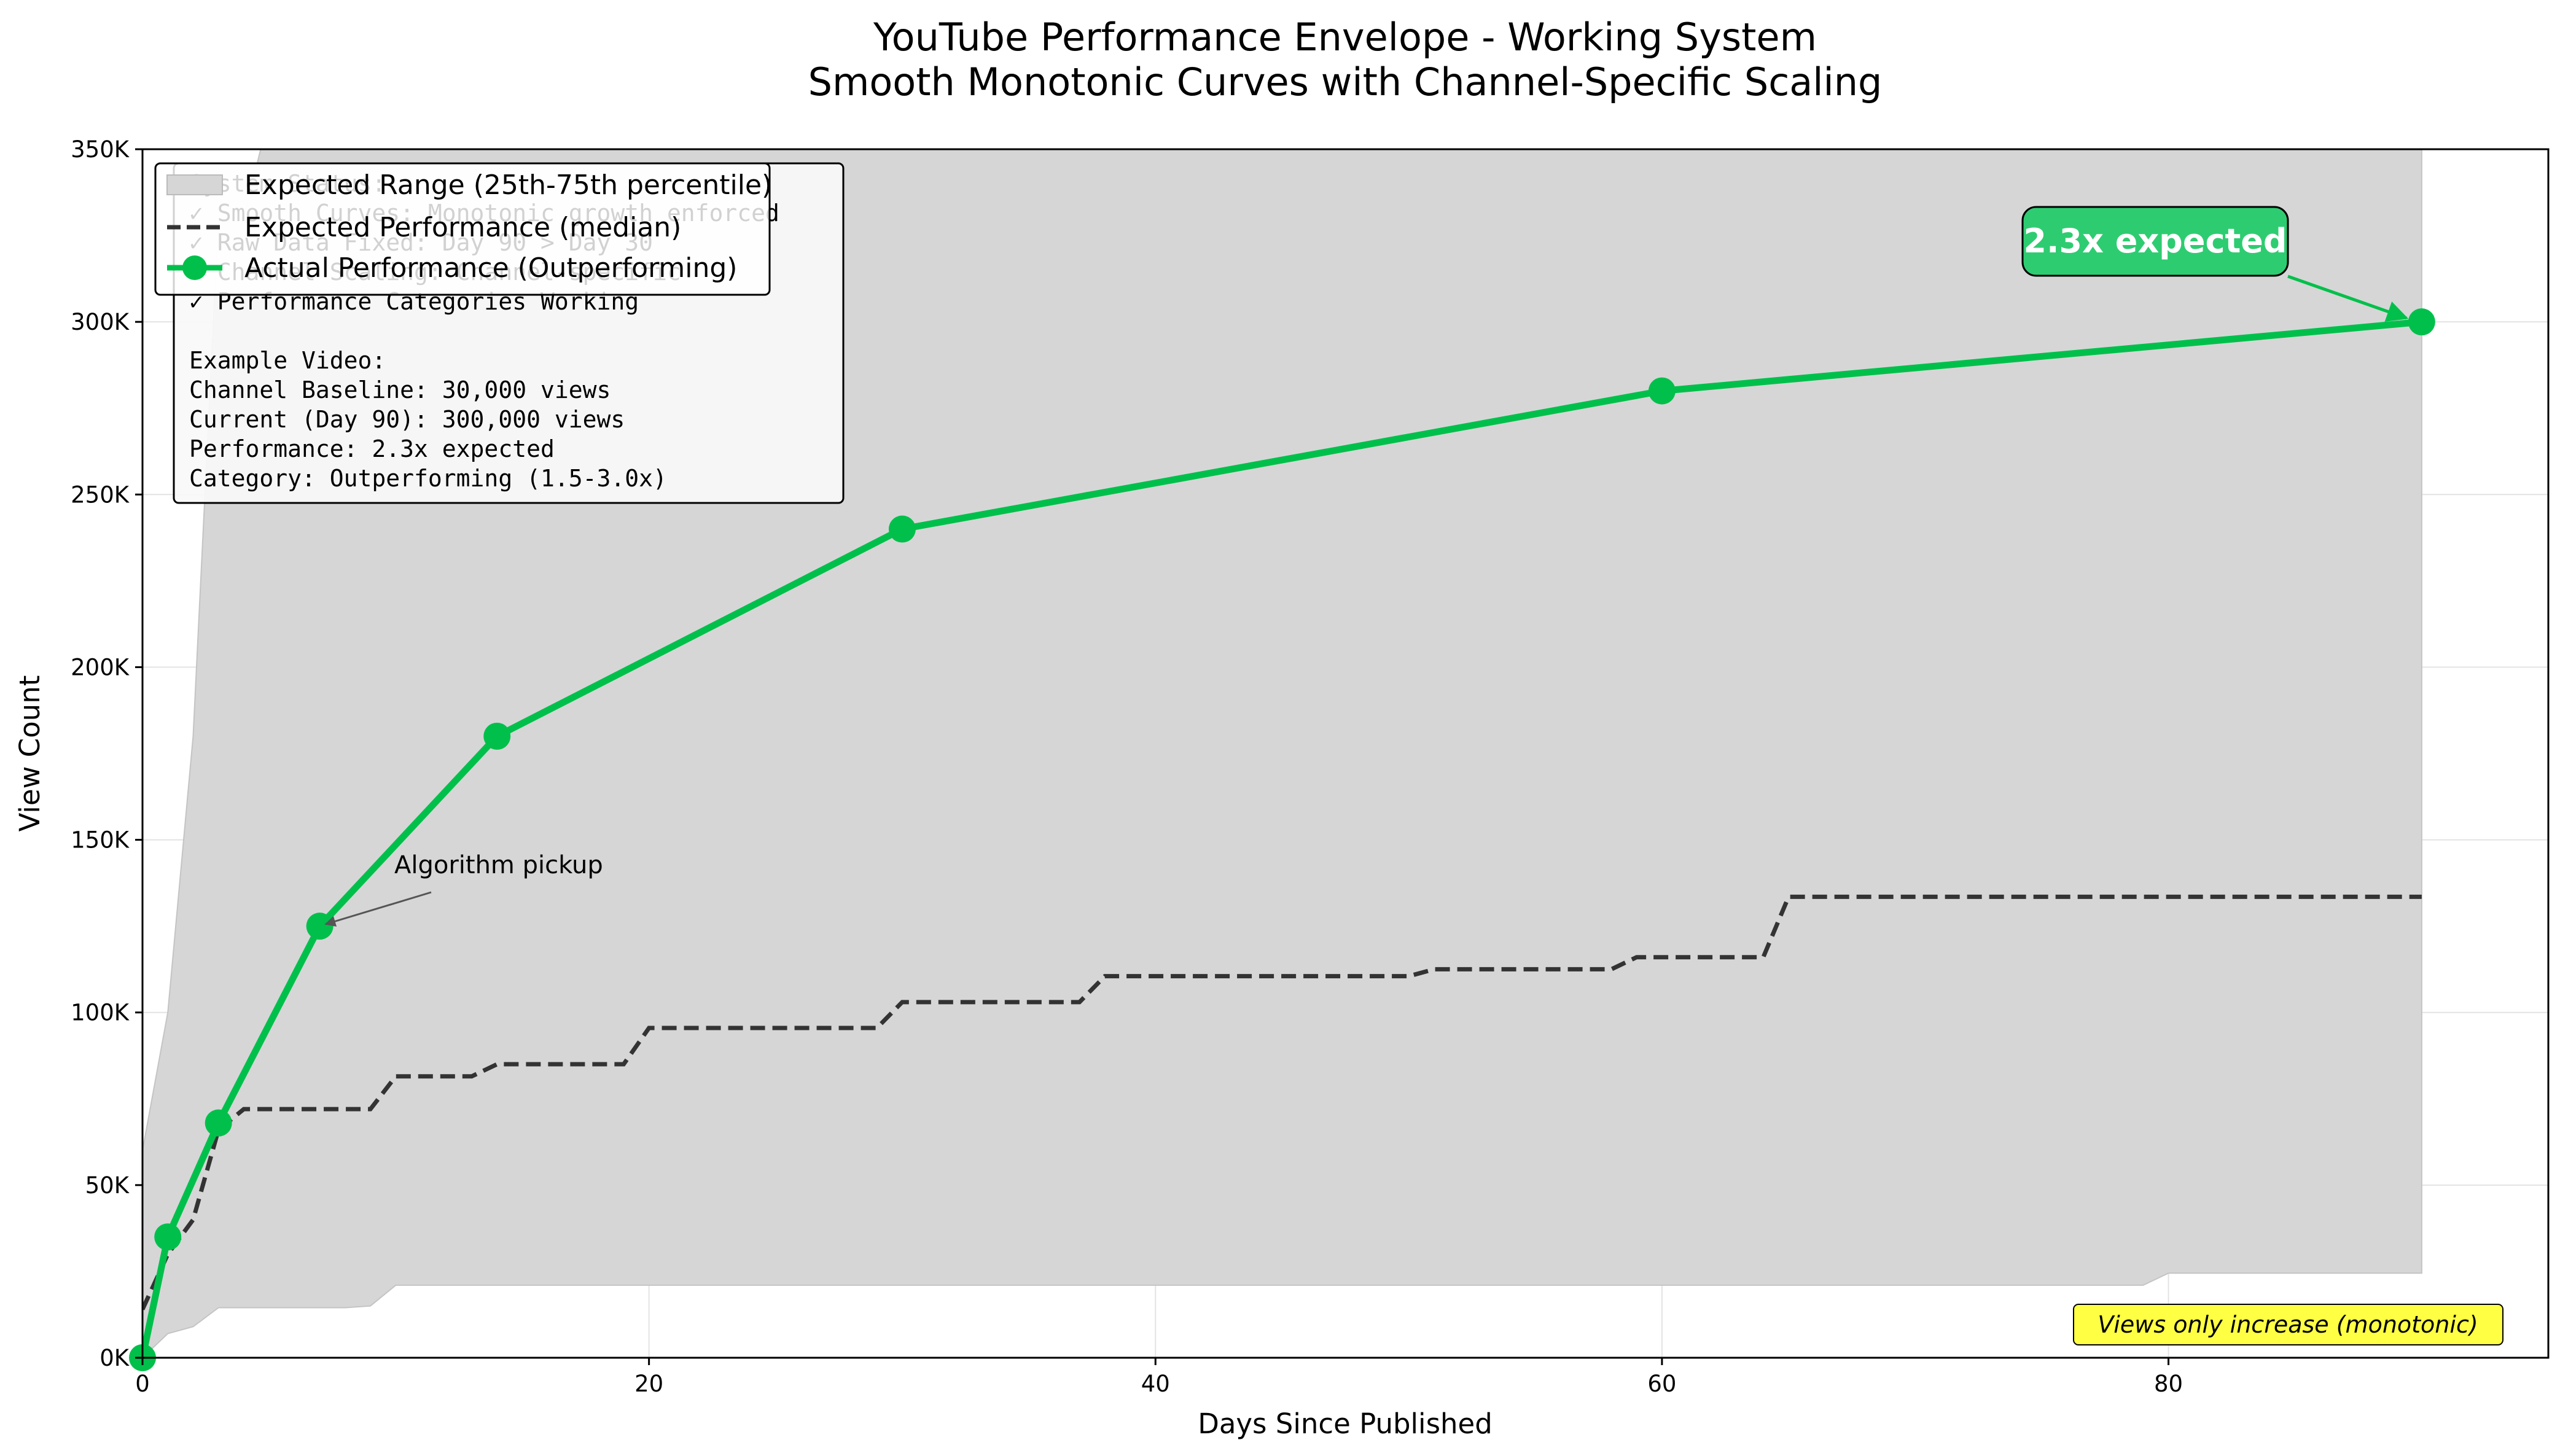 The width and height of the screenshot is (2560, 1456). Describe the element at coordinates (194, 184) in the screenshot. I see `legend-swatch-band` at that location.